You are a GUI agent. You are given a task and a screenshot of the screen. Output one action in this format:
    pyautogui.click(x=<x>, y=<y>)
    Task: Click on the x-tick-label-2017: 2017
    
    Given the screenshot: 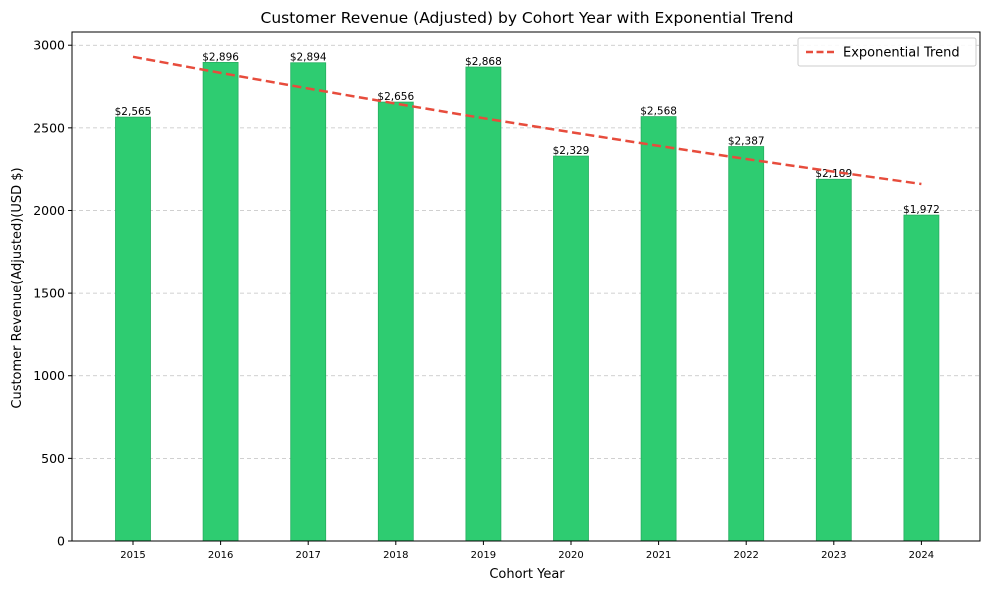 What is the action you would take?
    pyautogui.click(x=307, y=555)
    